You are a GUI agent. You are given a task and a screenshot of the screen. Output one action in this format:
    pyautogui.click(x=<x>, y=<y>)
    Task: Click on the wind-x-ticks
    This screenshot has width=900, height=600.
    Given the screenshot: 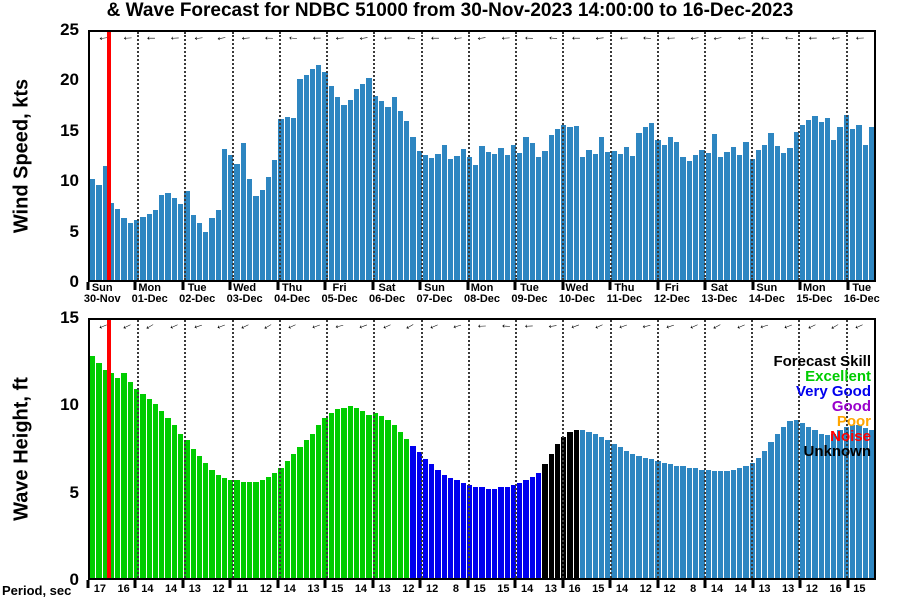 What is the action you would take?
    pyautogui.click(x=481, y=287)
    